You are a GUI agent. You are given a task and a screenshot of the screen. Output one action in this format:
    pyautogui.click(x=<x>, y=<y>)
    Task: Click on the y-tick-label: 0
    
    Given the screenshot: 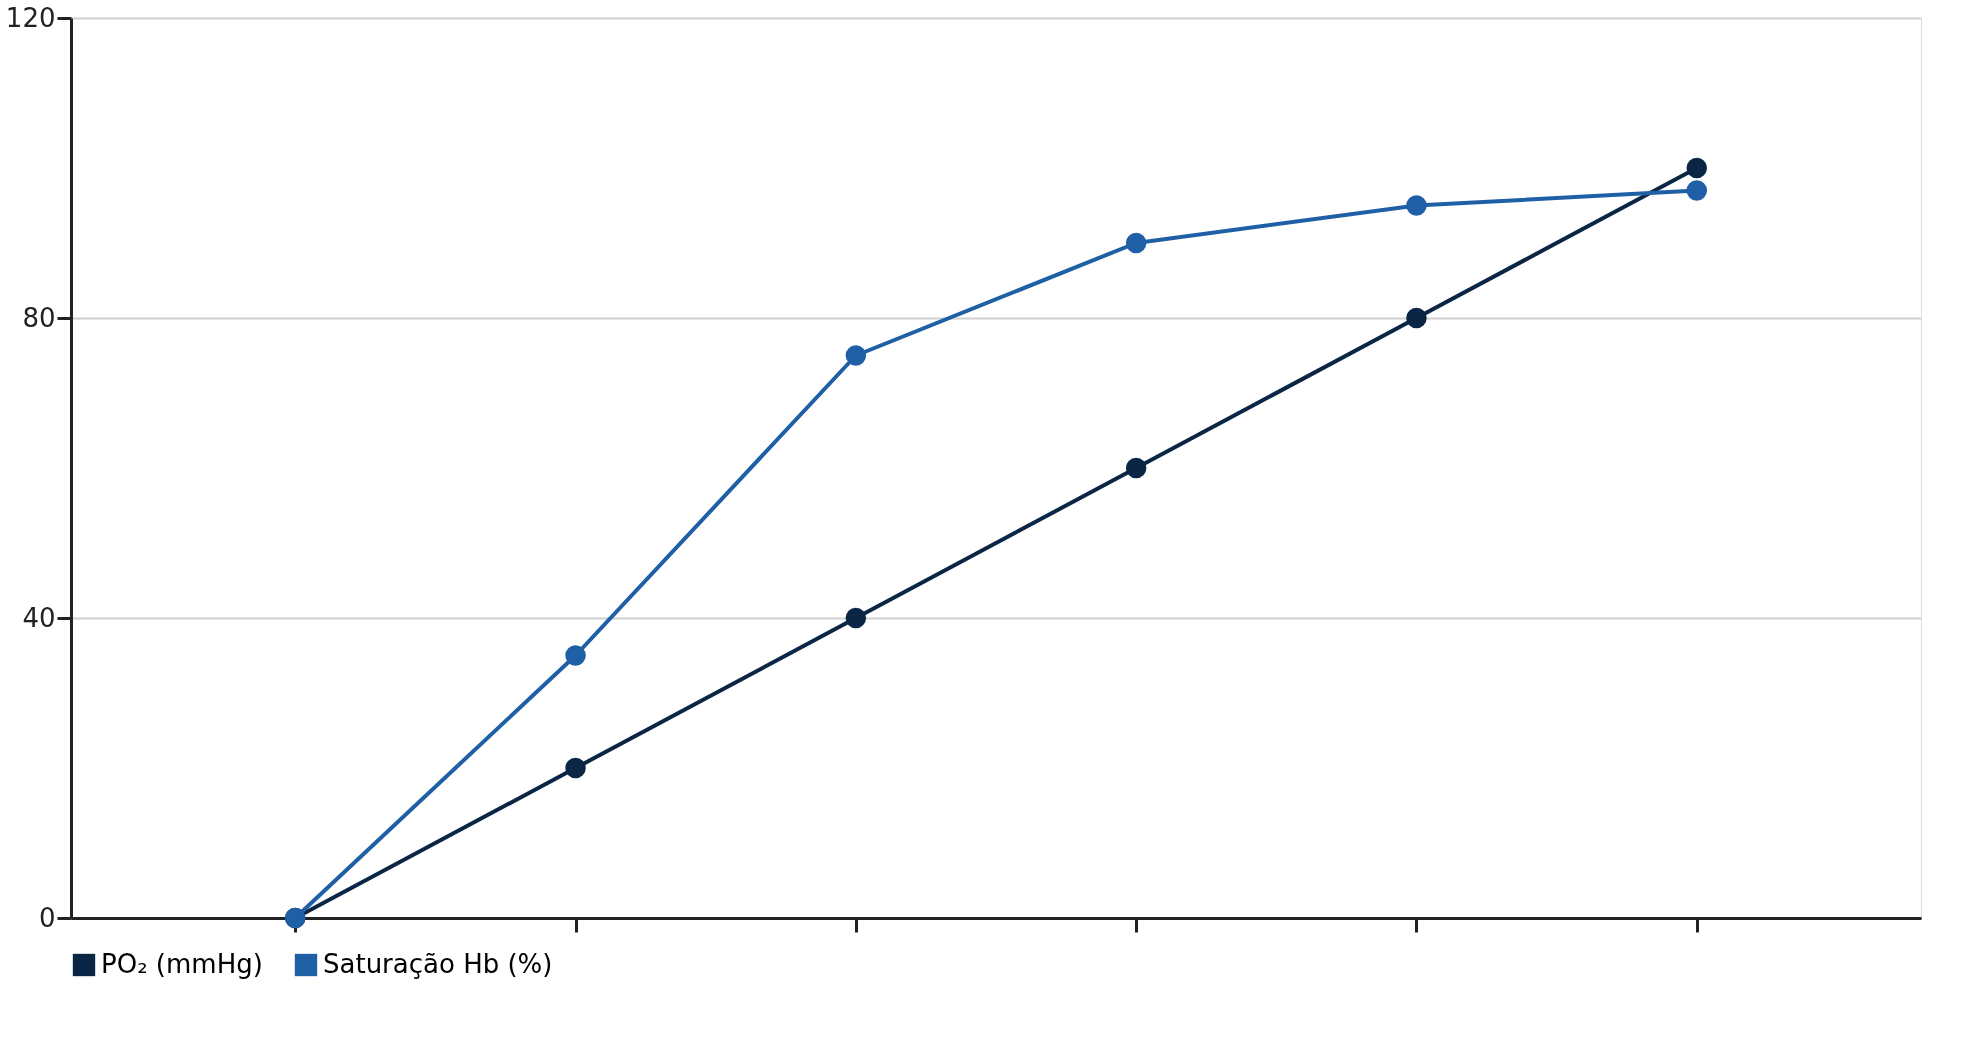 What is the action you would take?
    pyautogui.click(x=47, y=917)
    